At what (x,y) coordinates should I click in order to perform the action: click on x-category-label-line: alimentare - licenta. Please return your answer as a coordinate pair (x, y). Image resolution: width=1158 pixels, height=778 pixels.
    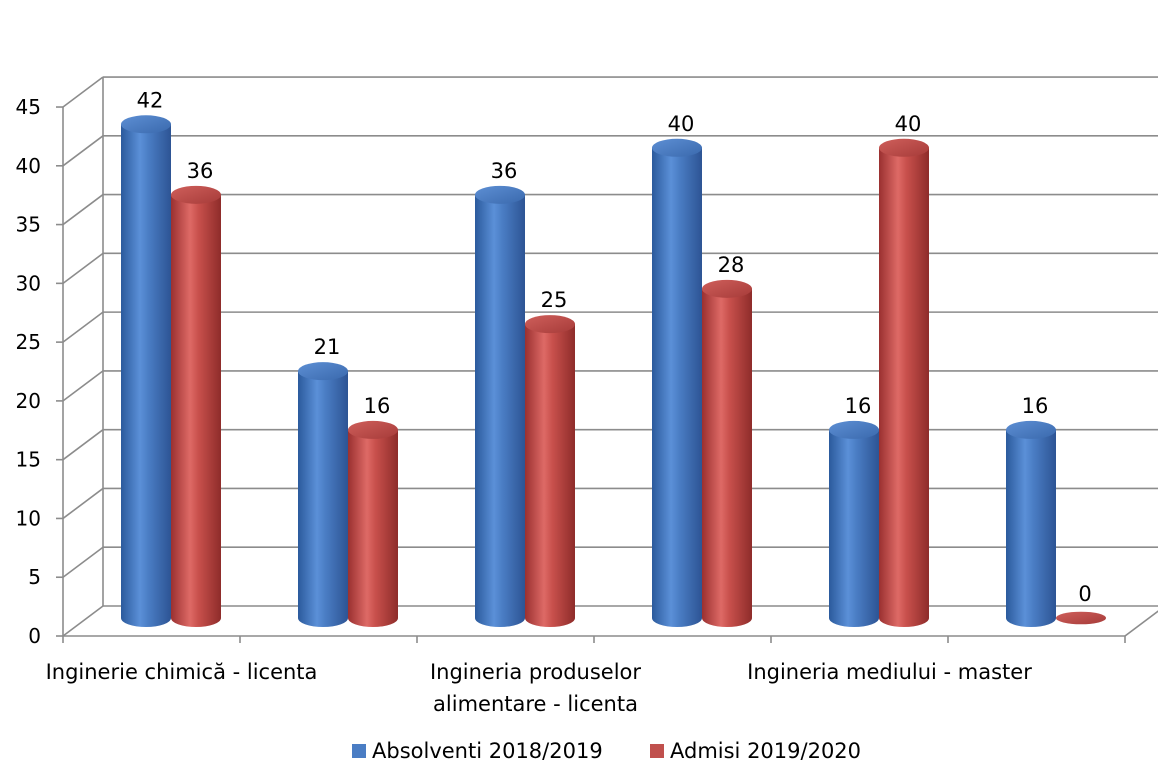
    Looking at the image, I should click on (535, 704).